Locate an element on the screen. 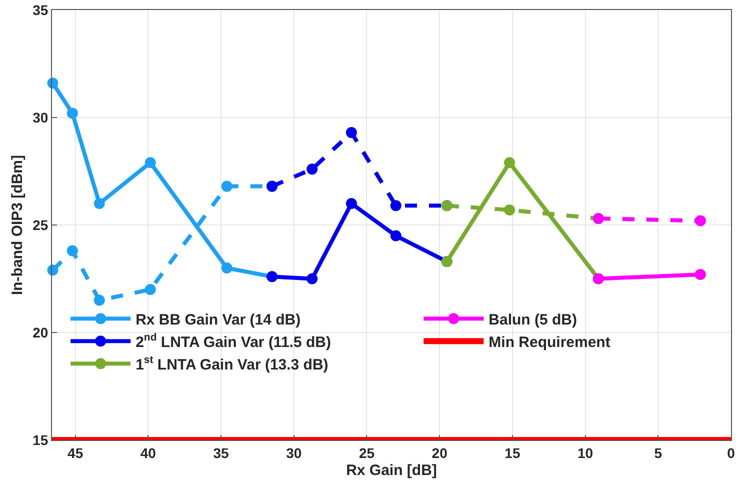 This screenshot has width=741, height=488. y-tick-label: 35 is located at coordinates (40, 10).